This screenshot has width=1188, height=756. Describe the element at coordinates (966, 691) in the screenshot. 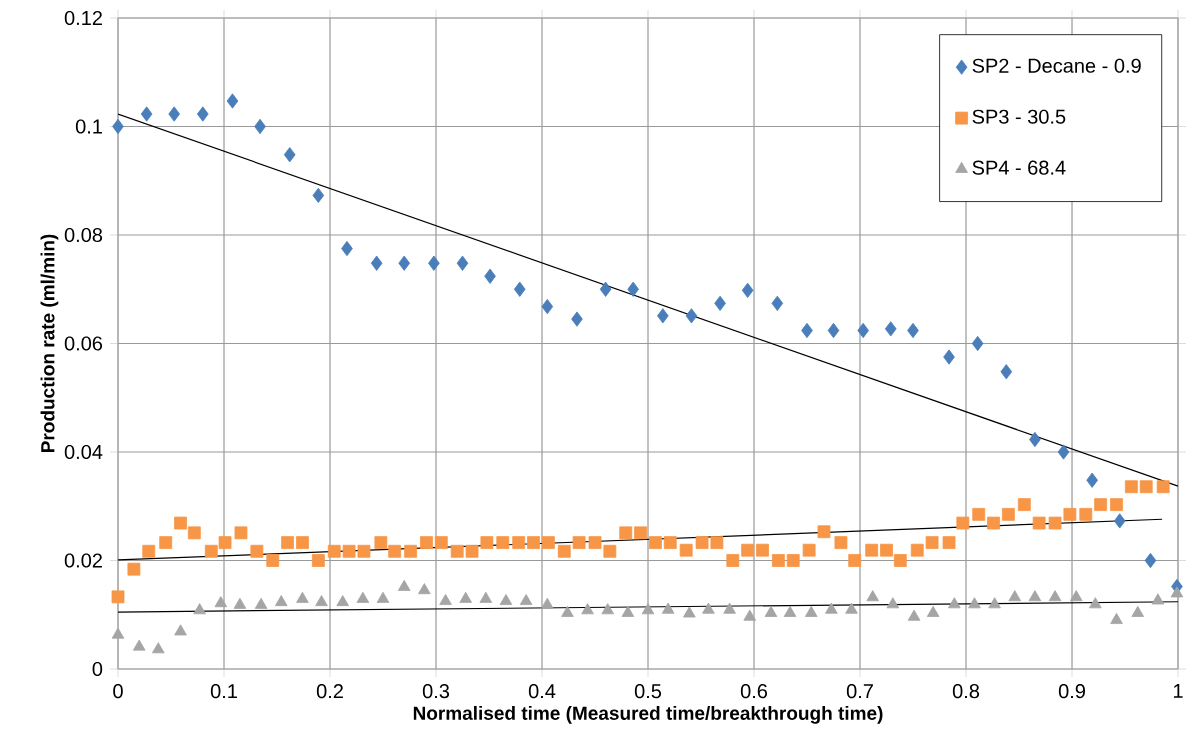

I see `x-tick-label: 0.8` at that location.